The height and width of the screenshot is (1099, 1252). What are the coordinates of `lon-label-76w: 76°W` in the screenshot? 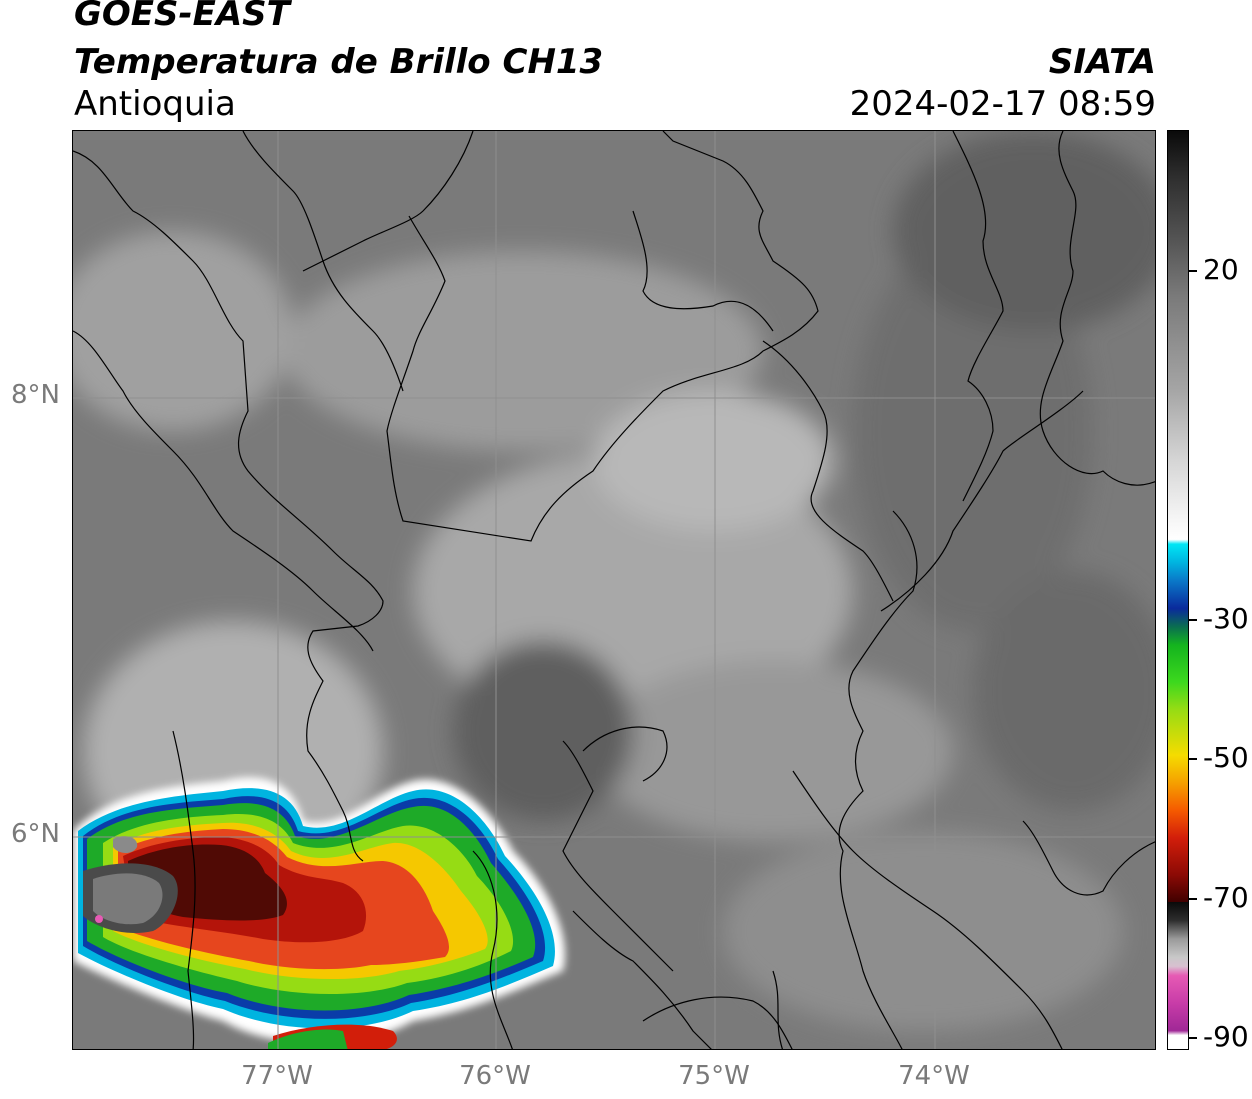 It's located at (495, 1076).